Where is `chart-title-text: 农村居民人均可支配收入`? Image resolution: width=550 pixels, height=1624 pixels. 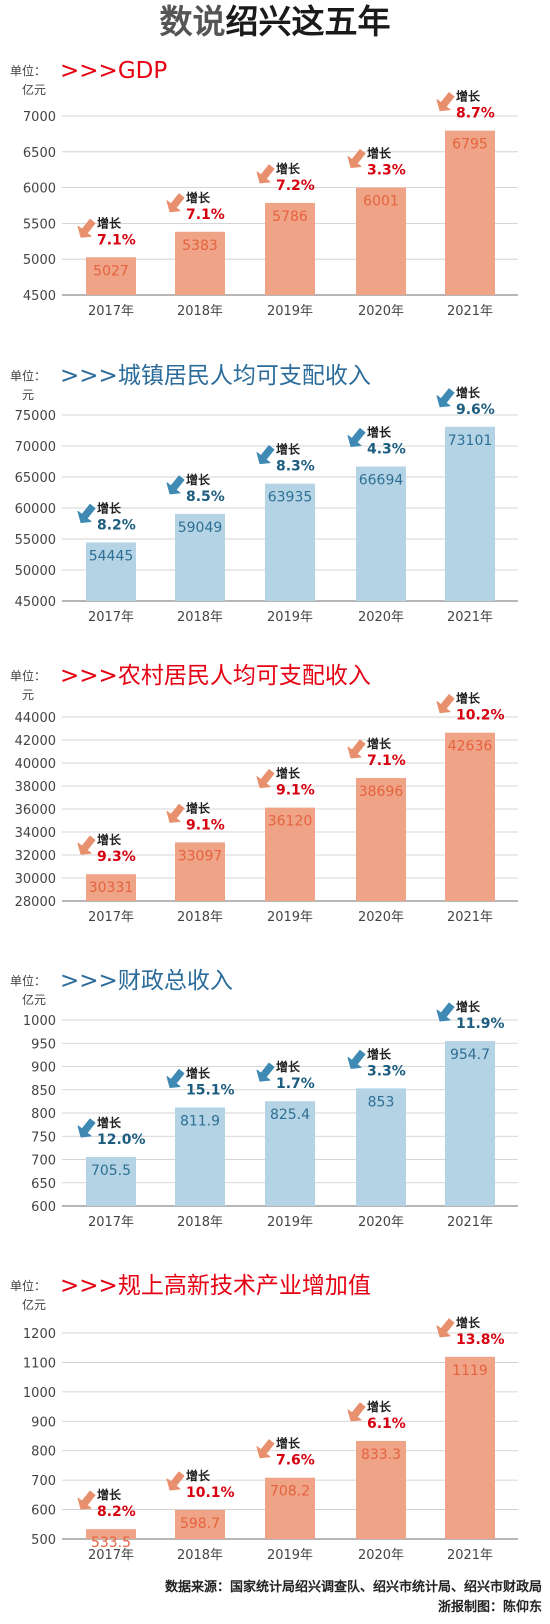
chart-title-text: 农村居民人均可支配收入 is located at coordinates (244, 676).